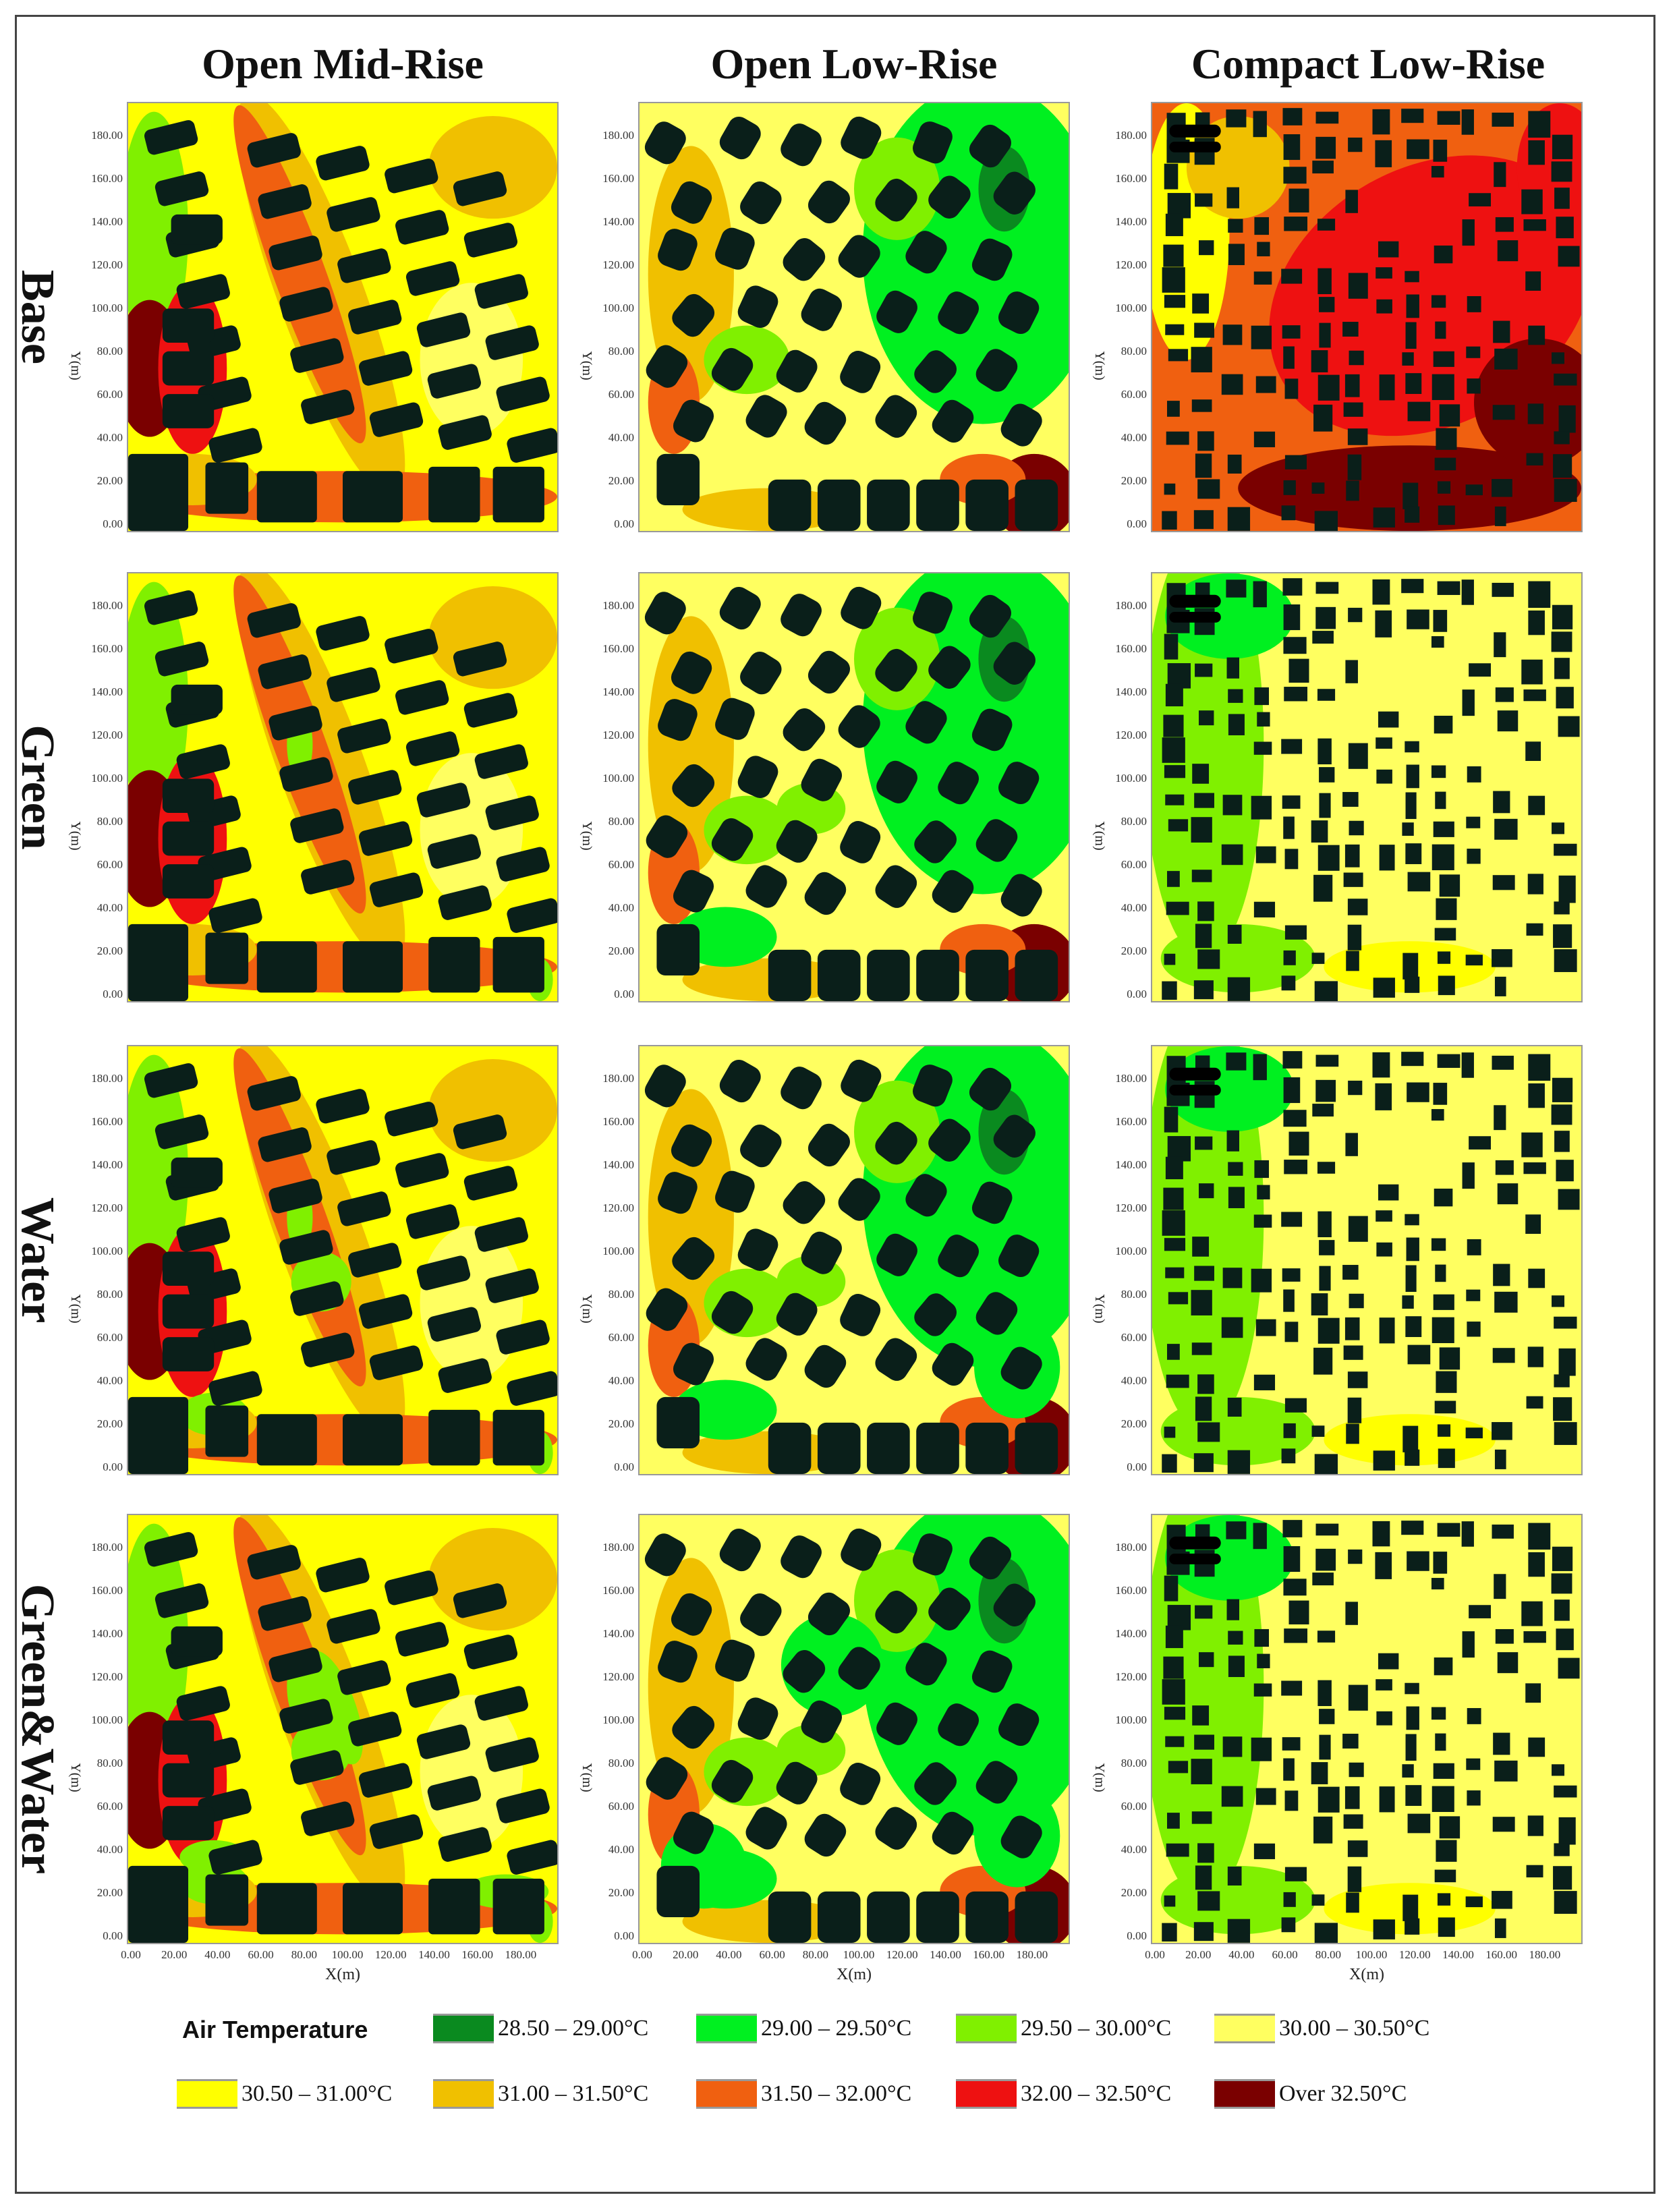  I want to click on temperature-map, so click(342, 317).